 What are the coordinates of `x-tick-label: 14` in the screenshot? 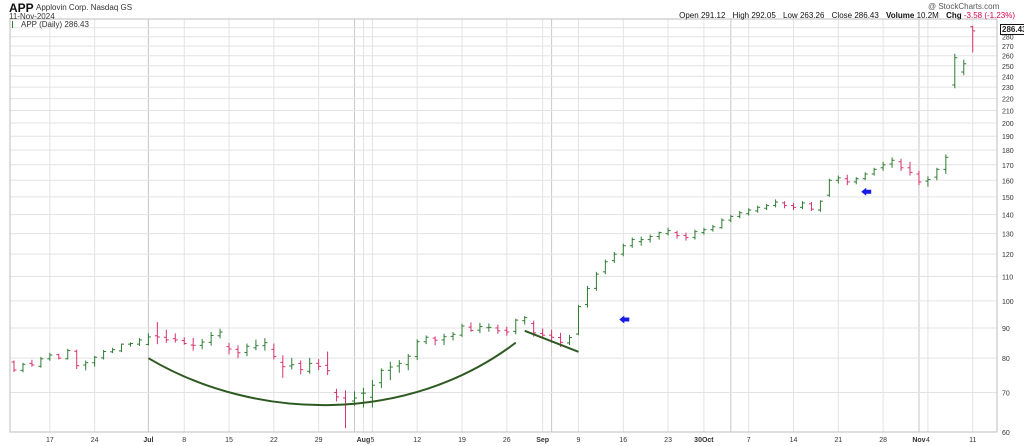 It's located at (794, 440).